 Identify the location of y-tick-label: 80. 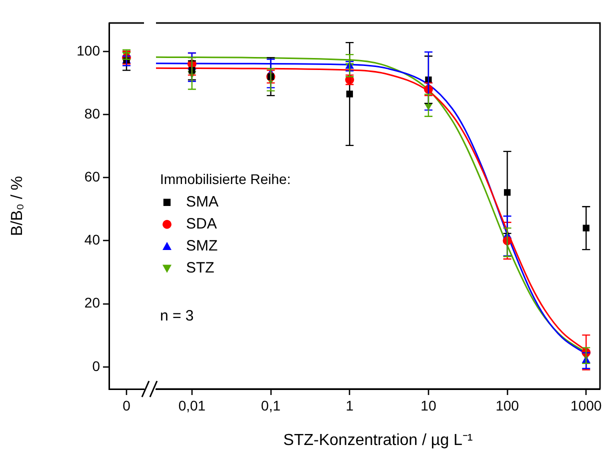
(92, 113).